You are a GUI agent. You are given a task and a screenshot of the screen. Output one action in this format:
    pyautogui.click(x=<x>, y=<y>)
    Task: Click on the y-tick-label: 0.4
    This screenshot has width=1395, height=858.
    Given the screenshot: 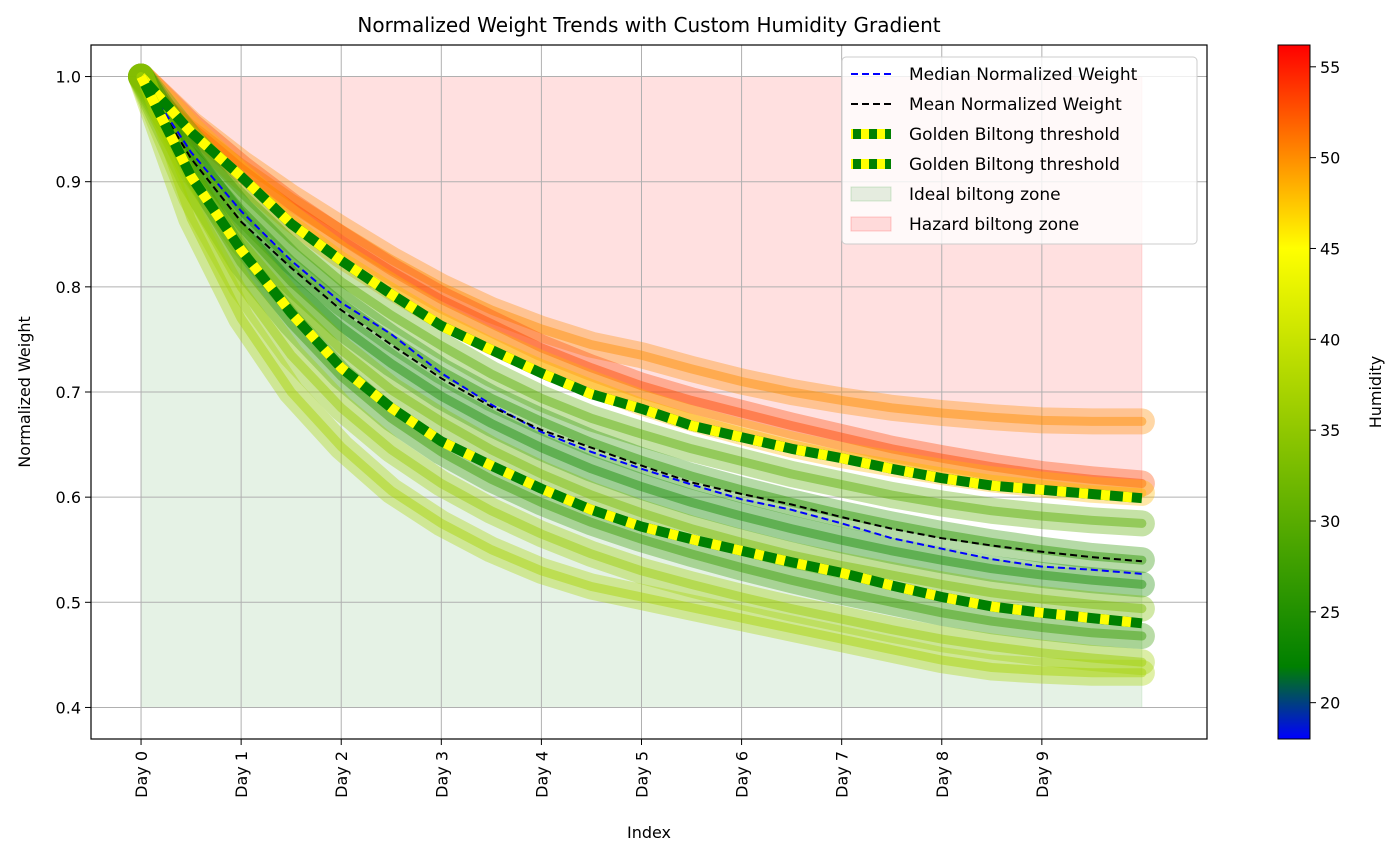 What is the action you would take?
    pyautogui.click(x=68, y=707)
    